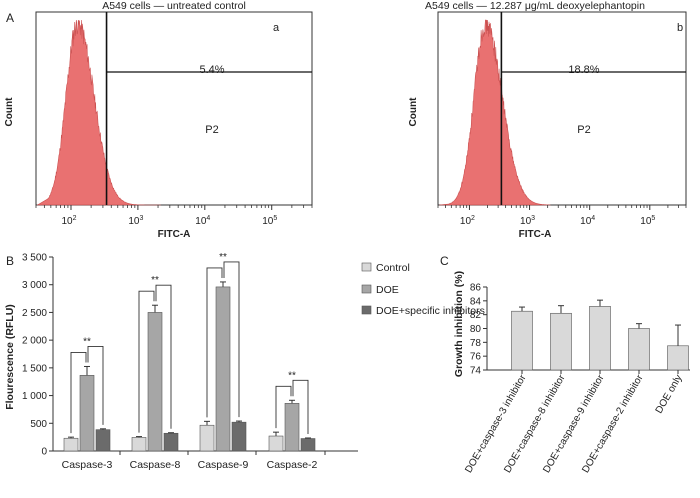 The image size is (700, 498). What do you see at coordinates (444, 261) in the screenshot?
I see `panel-letter-c: C` at bounding box center [444, 261].